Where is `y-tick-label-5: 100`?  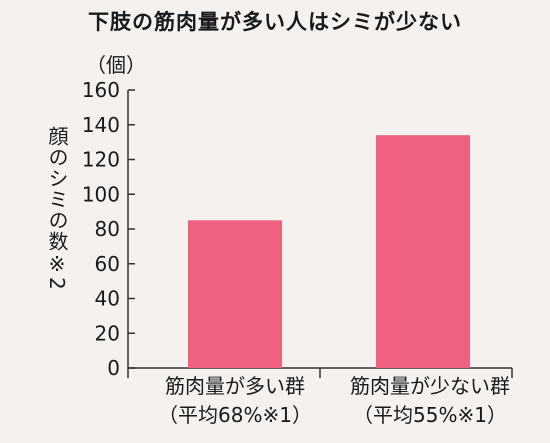
y-tick-label-5: 100 is located at coordinates (101, 194).